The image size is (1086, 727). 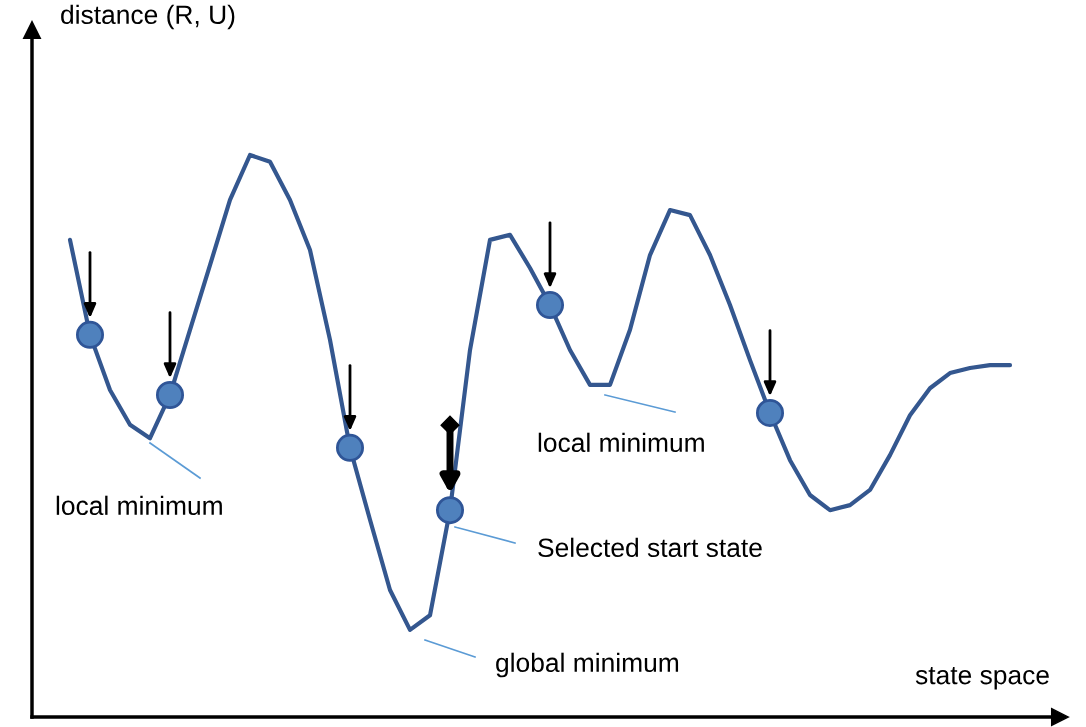 I want to click on annotation: Selected start state, so click(x=650, y=547).